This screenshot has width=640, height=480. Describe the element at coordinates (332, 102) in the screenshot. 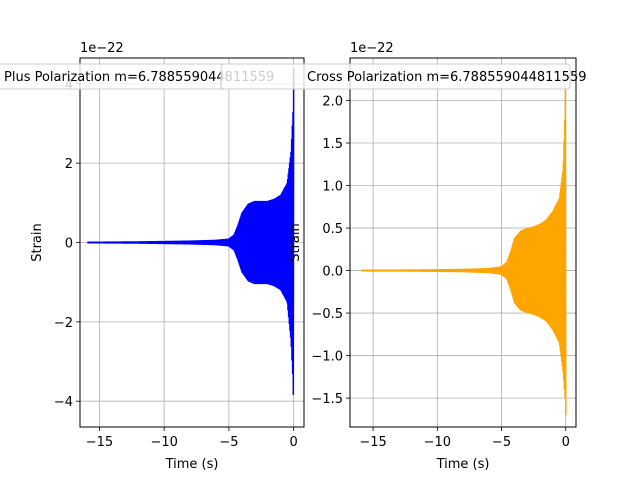

I see `y-tick-label: 2.0` at that location.